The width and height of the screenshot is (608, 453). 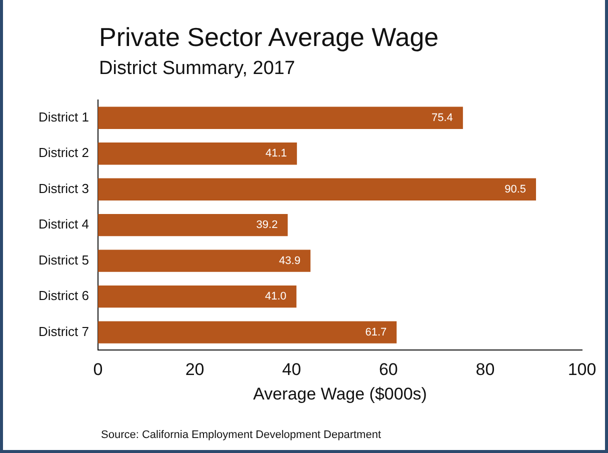 I want to click on data-label: 43.9, so click(x=289, y=260).